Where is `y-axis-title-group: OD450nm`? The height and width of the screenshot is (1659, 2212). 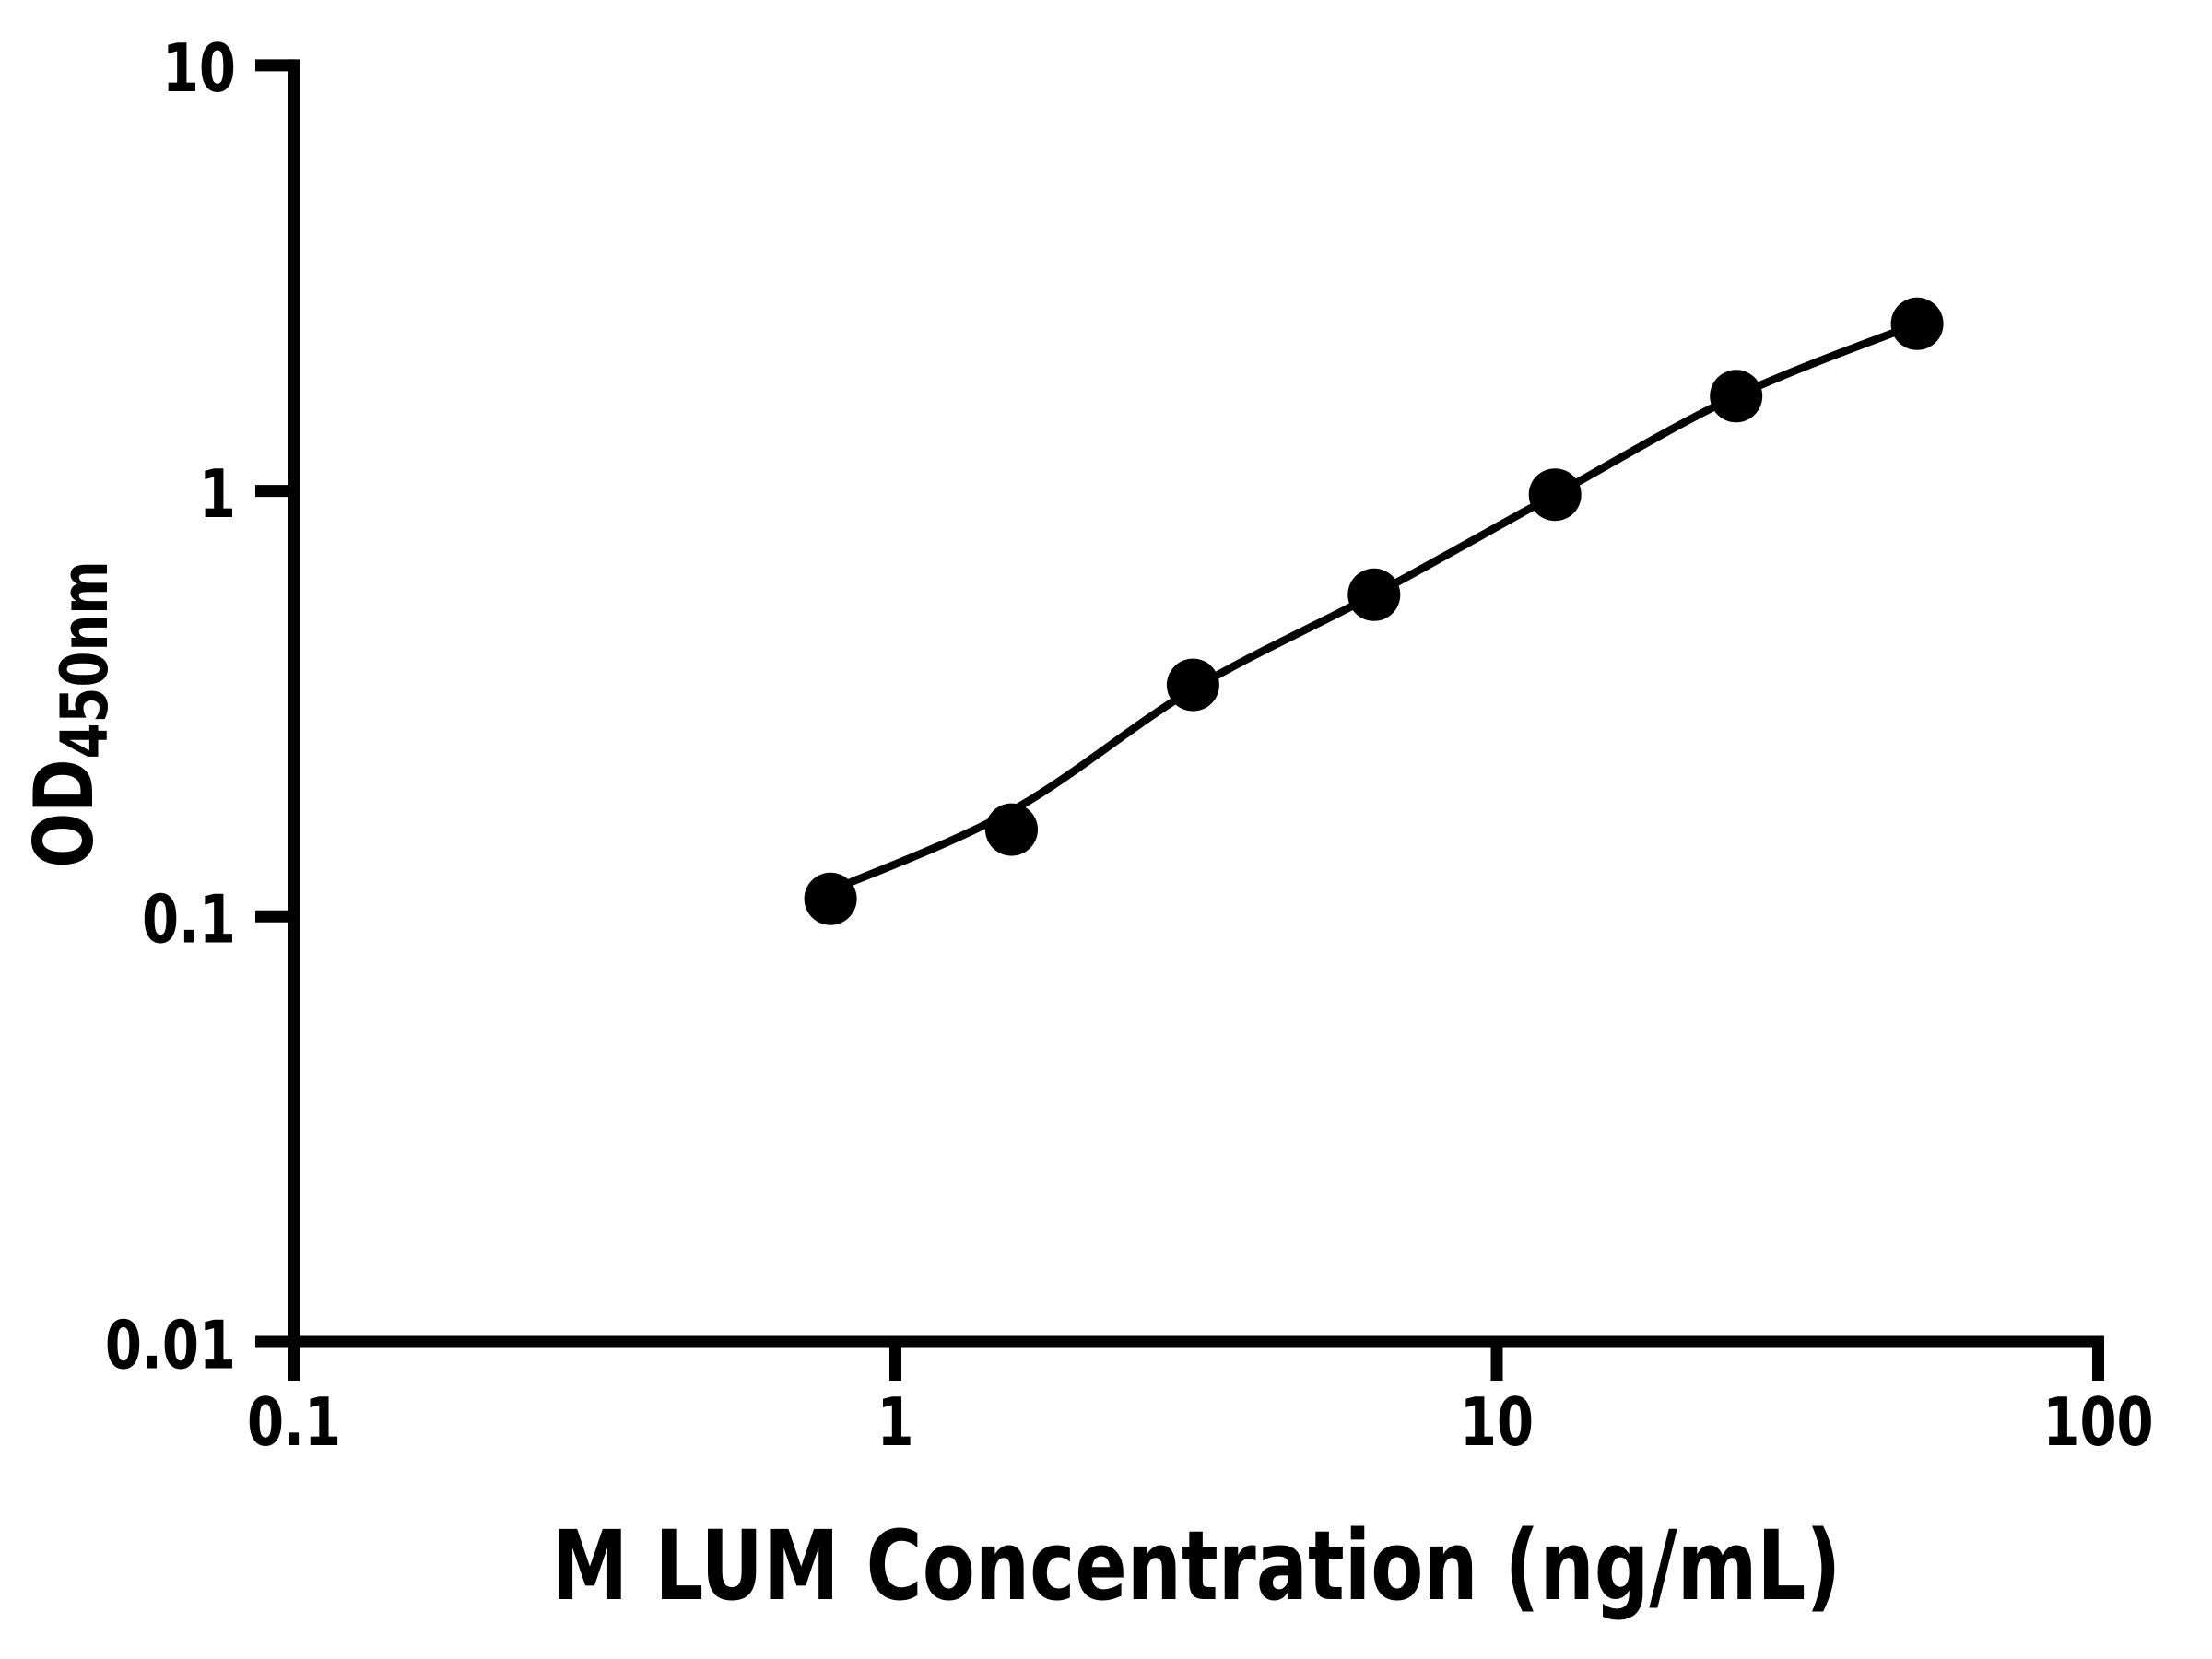
y-axis-title-group: OD450nm is located at coordinates (69, 713).